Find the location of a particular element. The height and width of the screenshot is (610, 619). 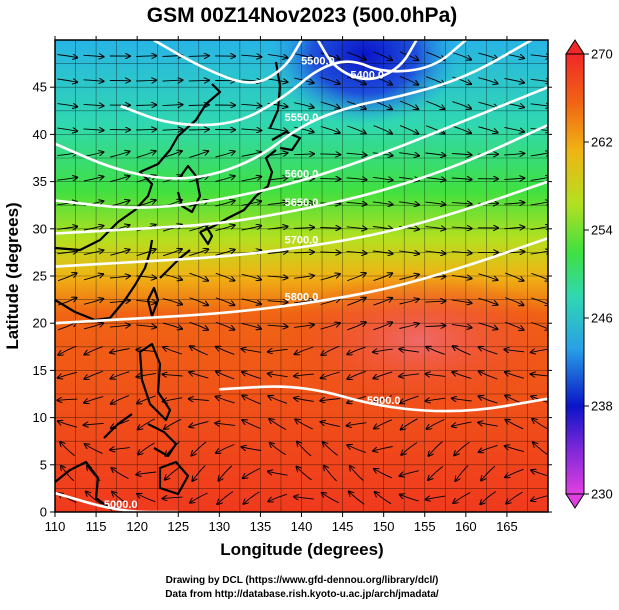

x-tick-label: 120 is located at coordinates (137, 526).